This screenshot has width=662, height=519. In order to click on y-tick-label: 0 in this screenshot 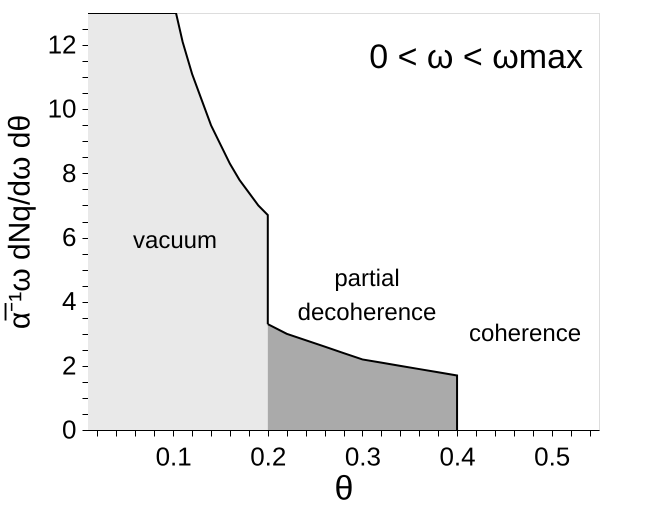, I will do `click(69, 429)`.